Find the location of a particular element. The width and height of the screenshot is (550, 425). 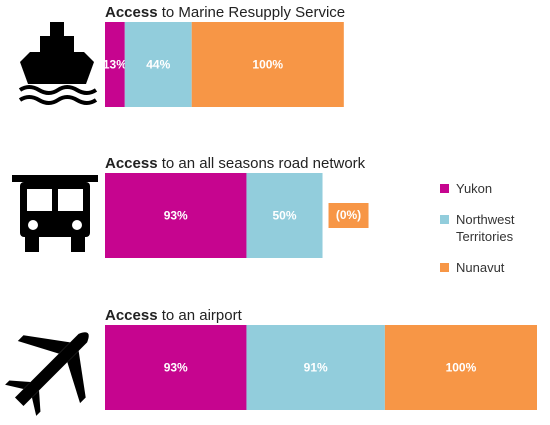

legend-item: Nunavut is located at coordinates (490, 267).